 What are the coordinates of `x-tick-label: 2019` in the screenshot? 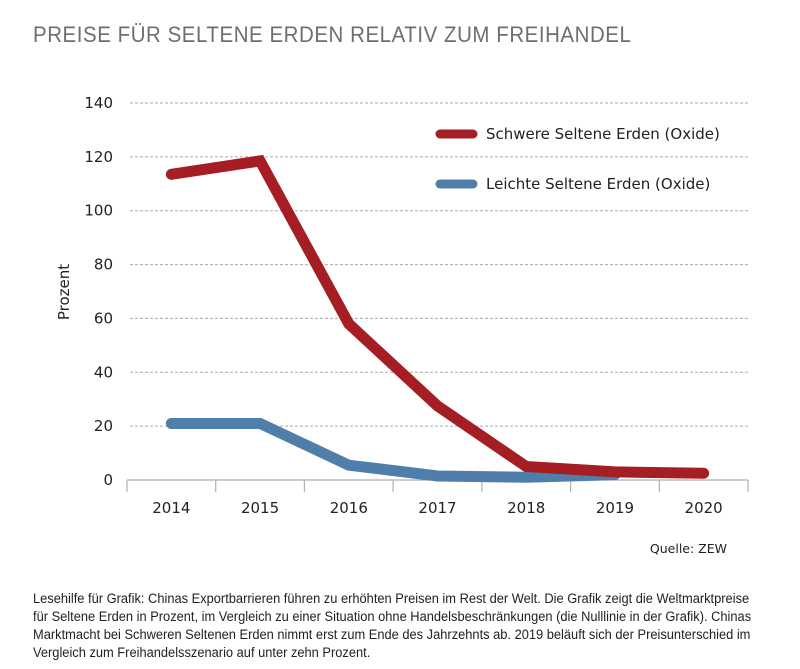 It's located at (615, 508).